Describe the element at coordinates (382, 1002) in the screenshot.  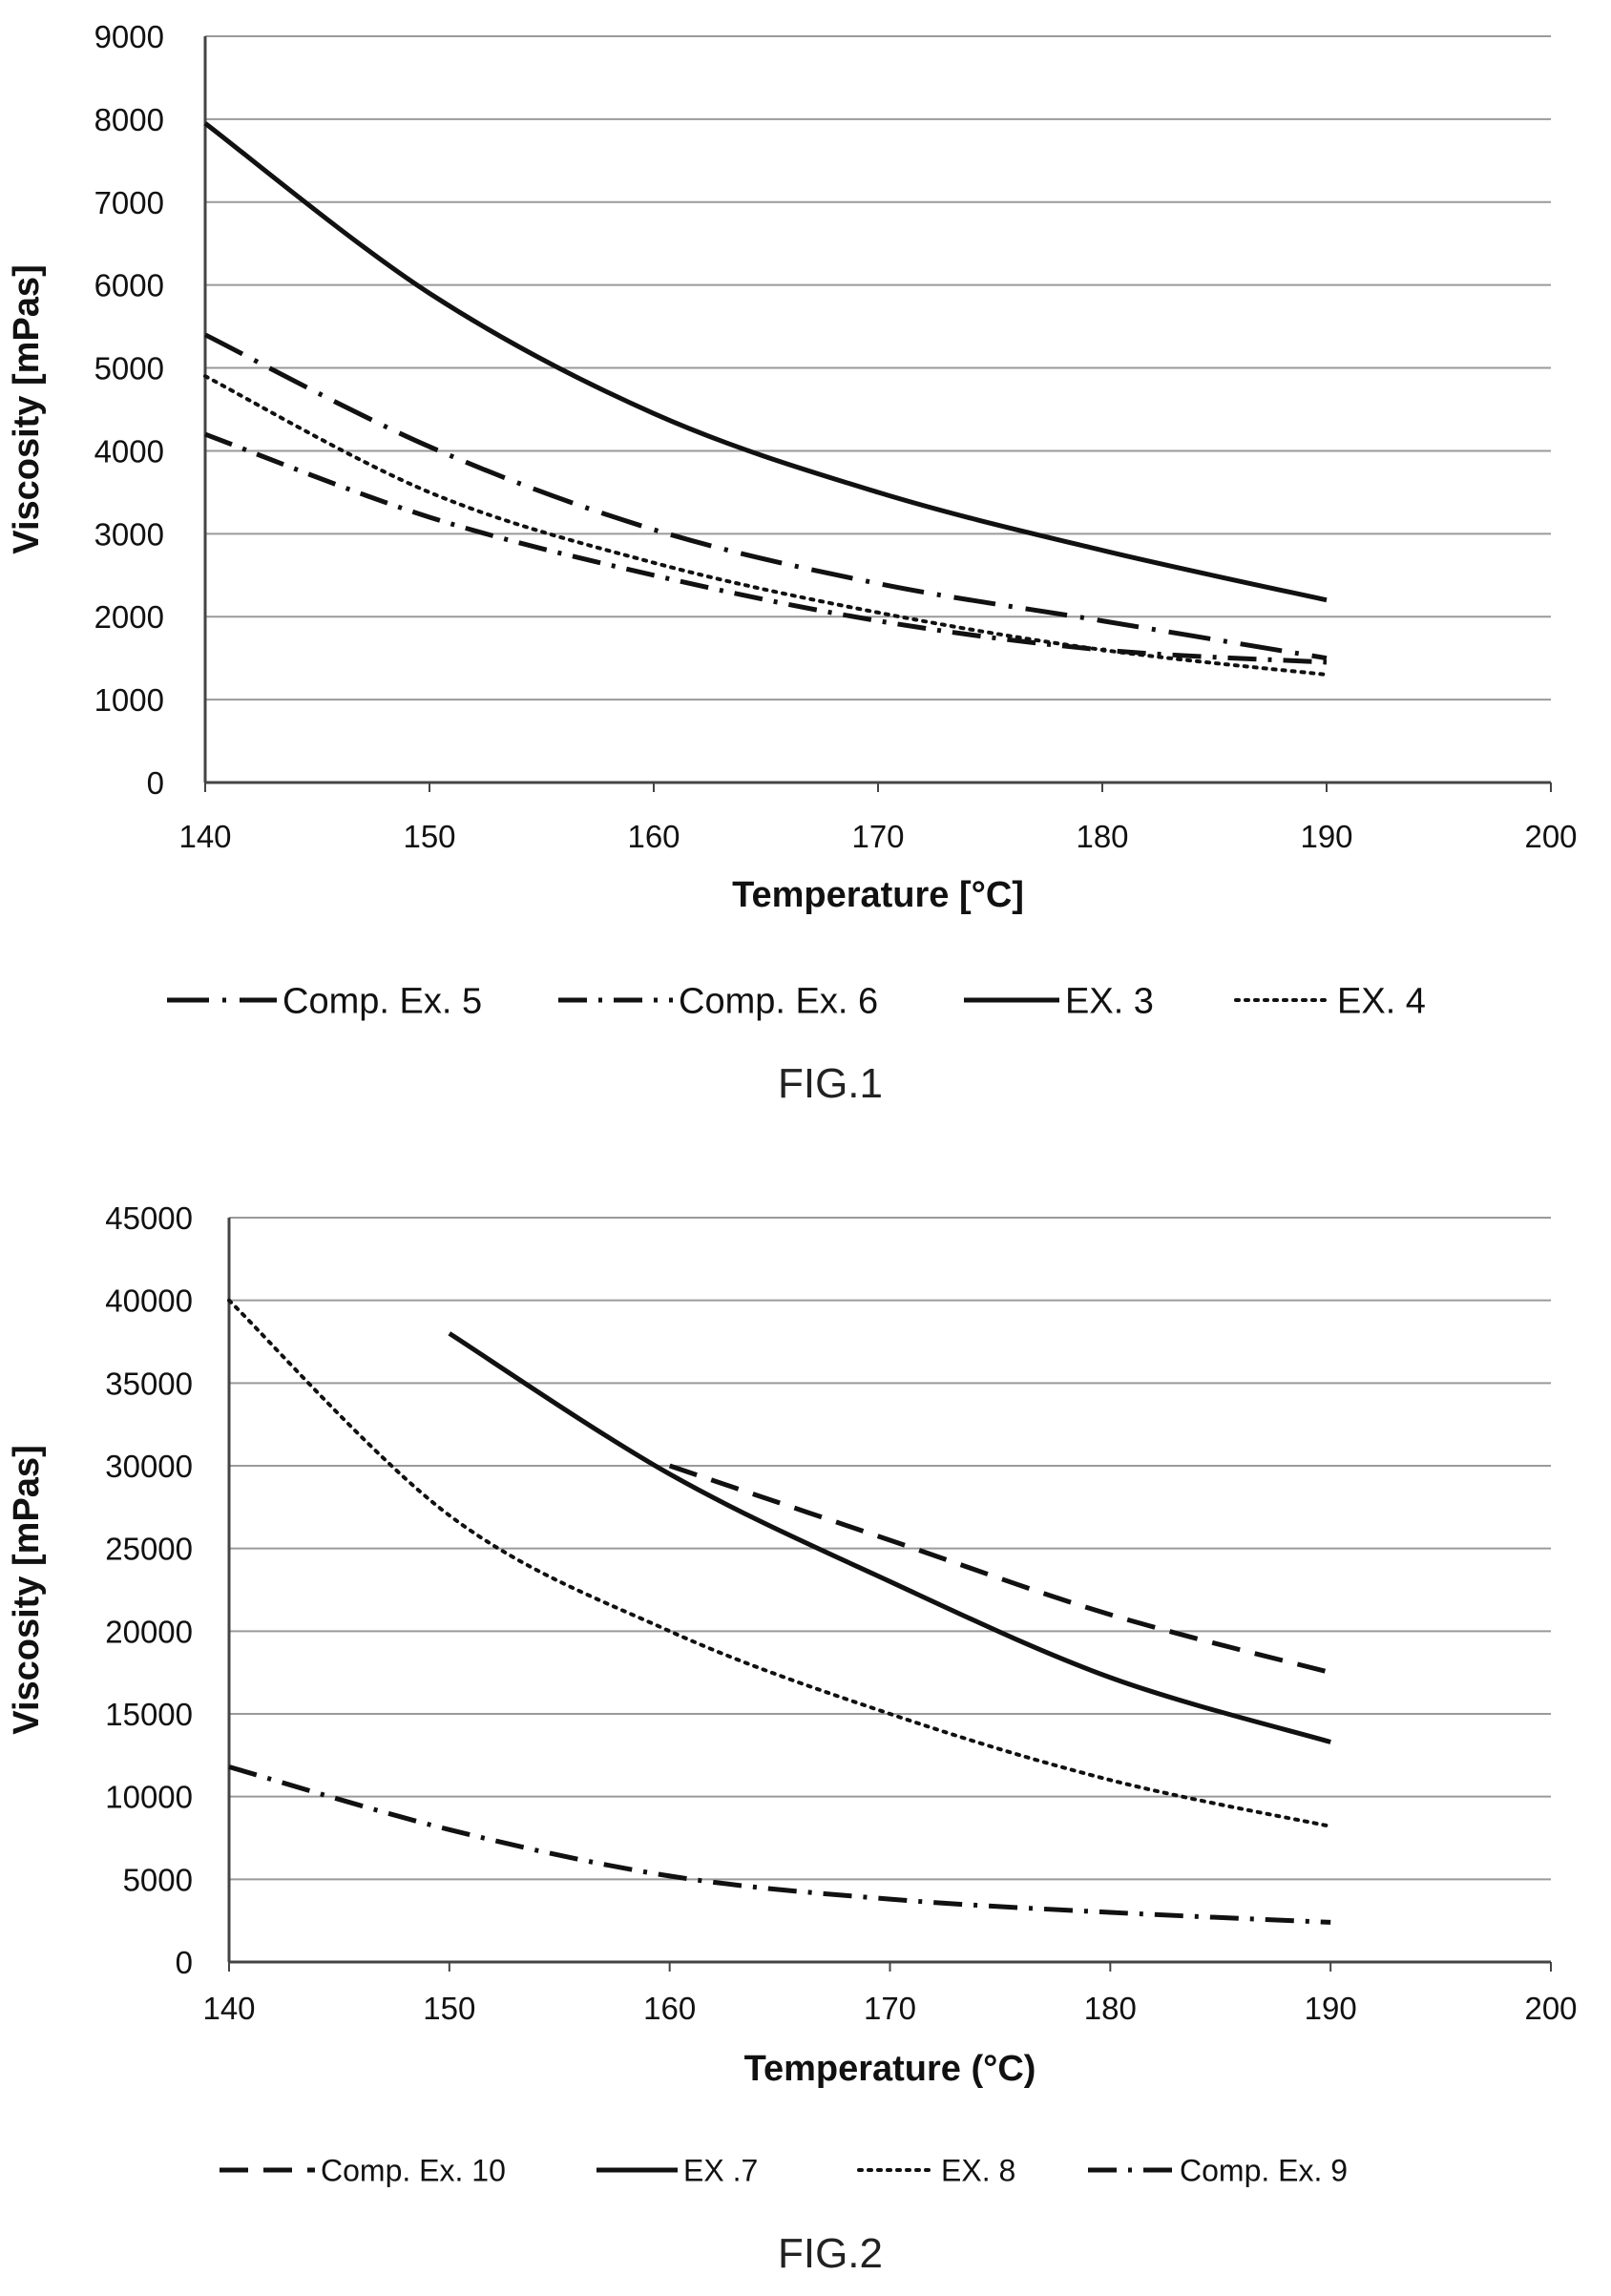
I see `legend-label: Comp. Ex. 5` at that location.